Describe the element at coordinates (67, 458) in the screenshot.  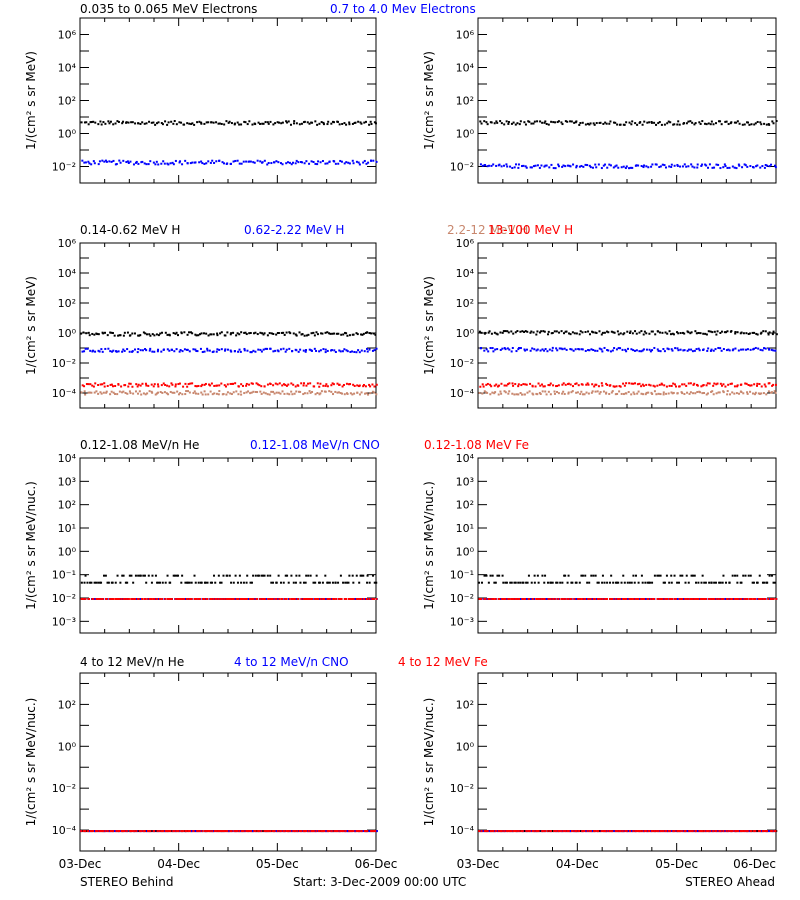
I see `y-tick-label: 10⁴` at that location.